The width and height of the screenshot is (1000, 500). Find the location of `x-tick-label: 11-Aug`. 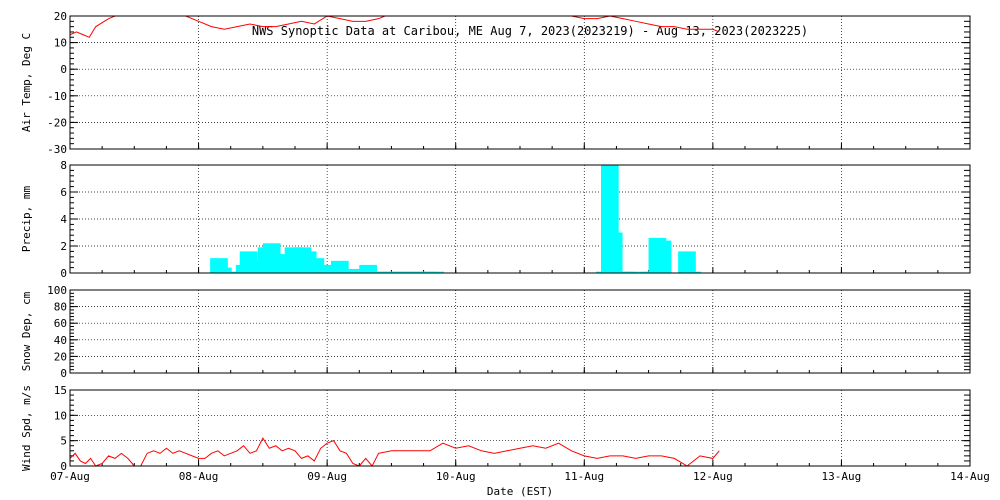

x-tick-label: 11-Aug is located at coordinates (584, 476).